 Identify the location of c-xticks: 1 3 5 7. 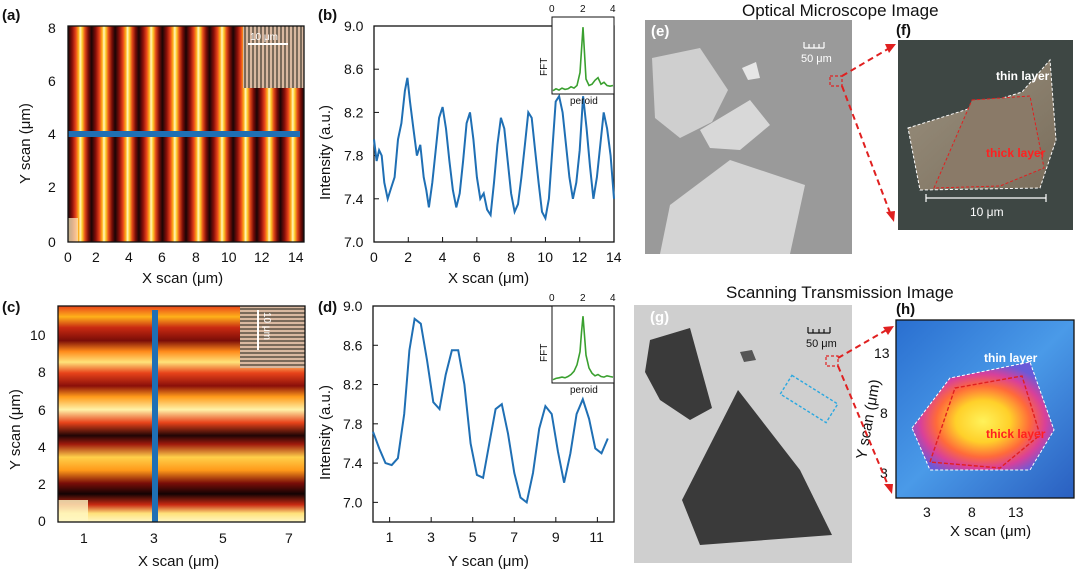
(186, 538).